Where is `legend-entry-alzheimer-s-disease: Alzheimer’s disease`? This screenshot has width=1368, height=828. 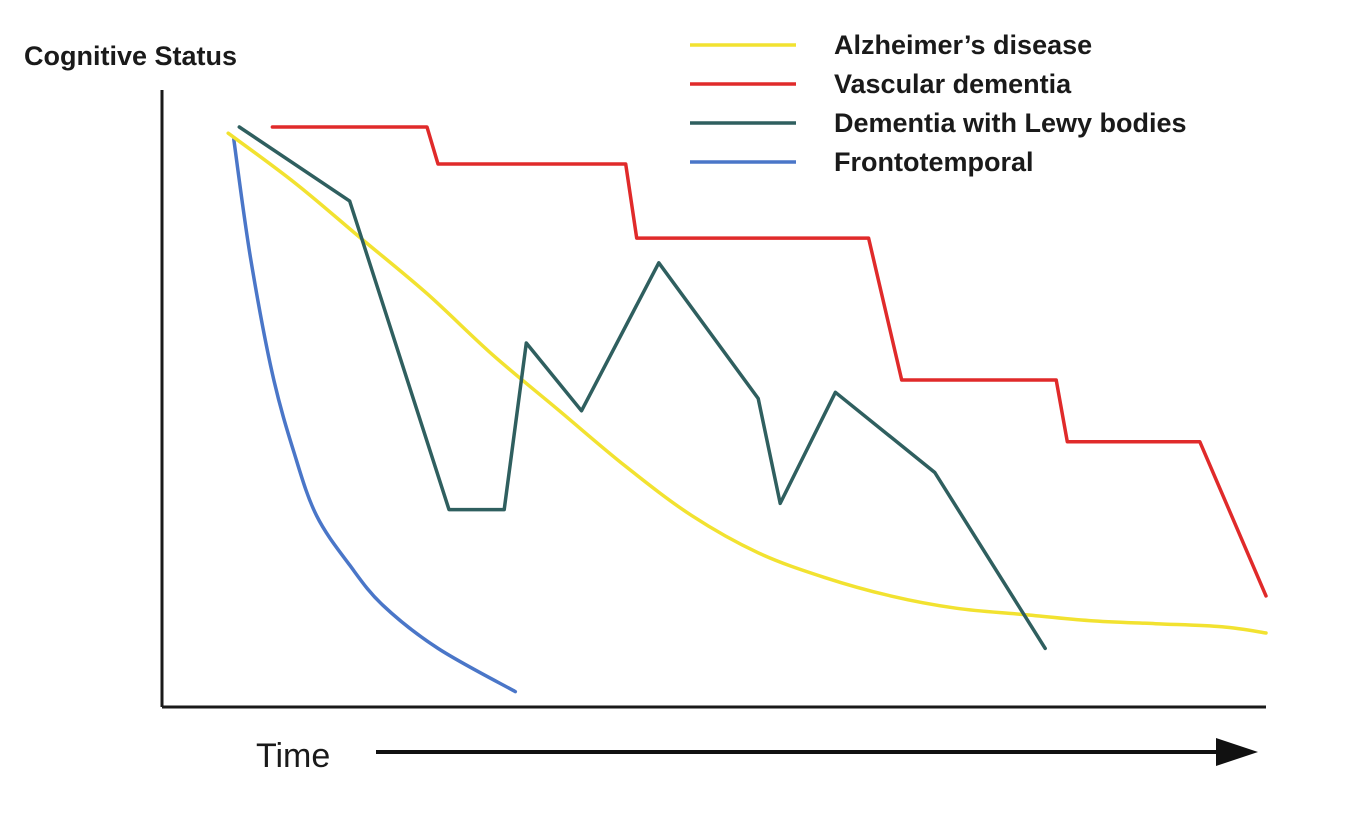
legend-entry-alzheimer-s-disease: Alzheimer’s disease is located at coordinates (891, 45).